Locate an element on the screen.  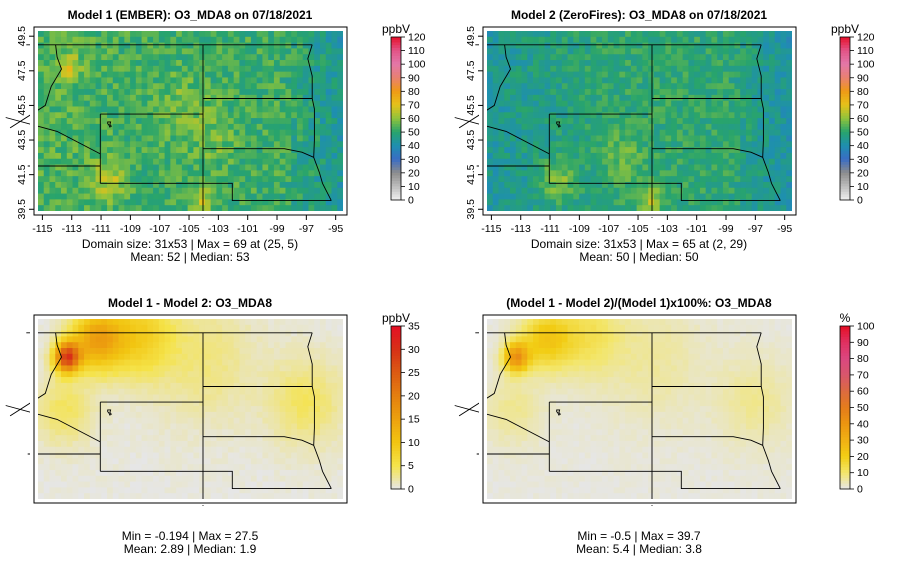
heatmap-cells is located at coordinates (639, 121).